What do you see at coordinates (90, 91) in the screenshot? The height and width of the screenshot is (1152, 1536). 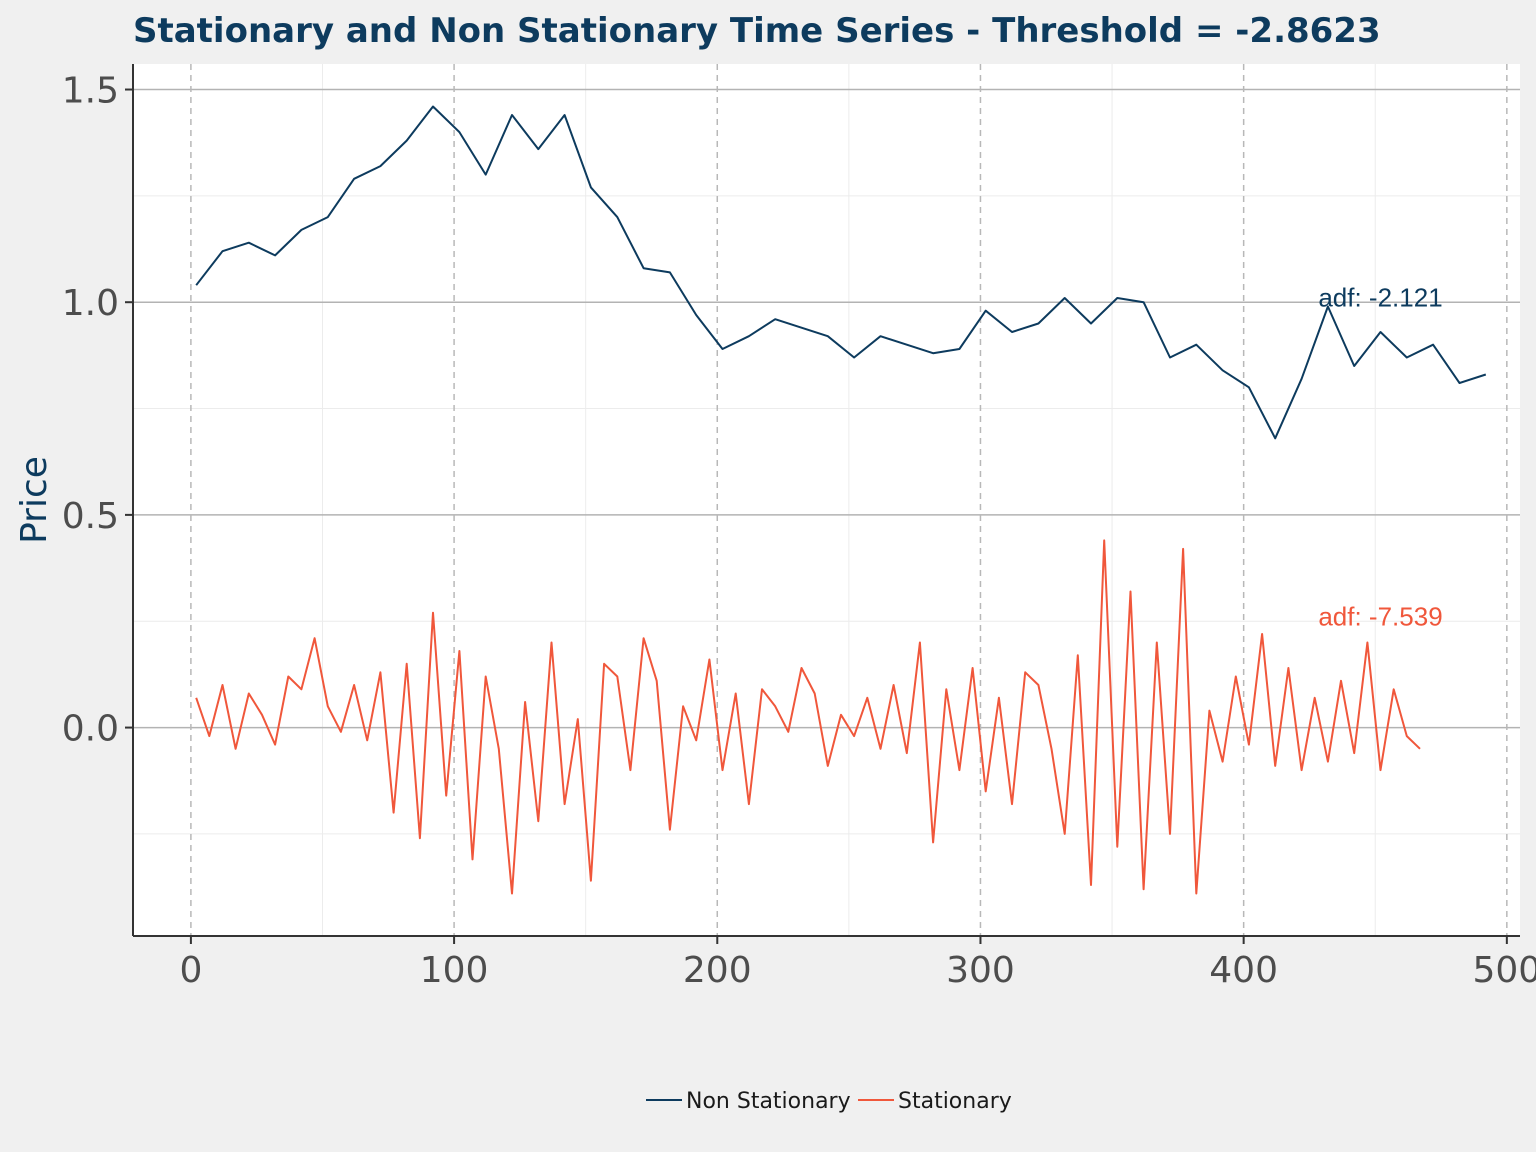 I see `y-tick-label: 1.5` at bounding box center [90, 91].